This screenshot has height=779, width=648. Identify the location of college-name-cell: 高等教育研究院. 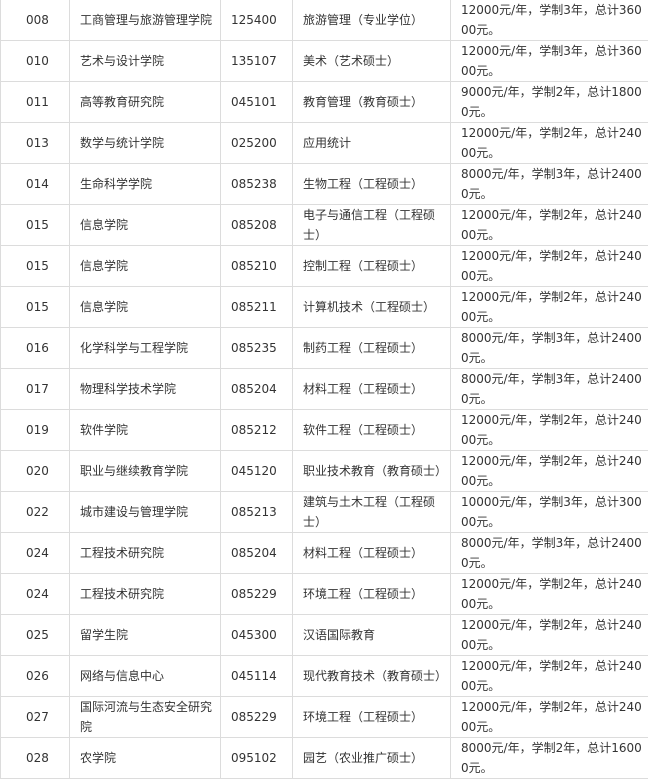
(145, 102).